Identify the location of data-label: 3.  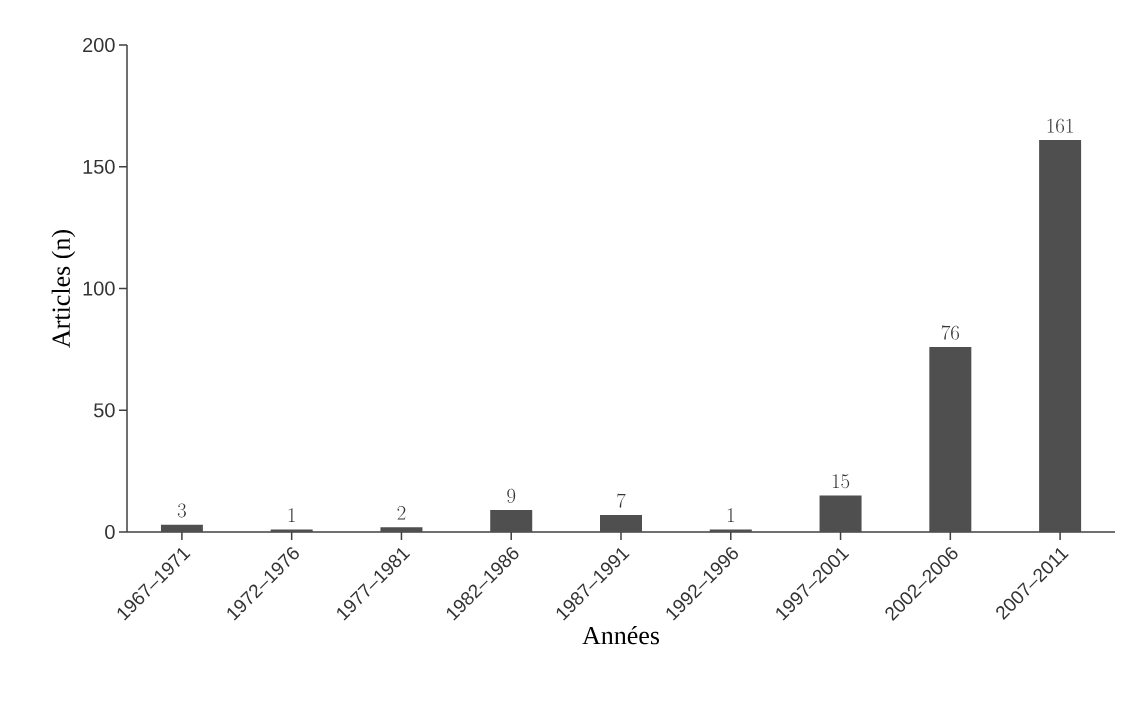
(181, 510).